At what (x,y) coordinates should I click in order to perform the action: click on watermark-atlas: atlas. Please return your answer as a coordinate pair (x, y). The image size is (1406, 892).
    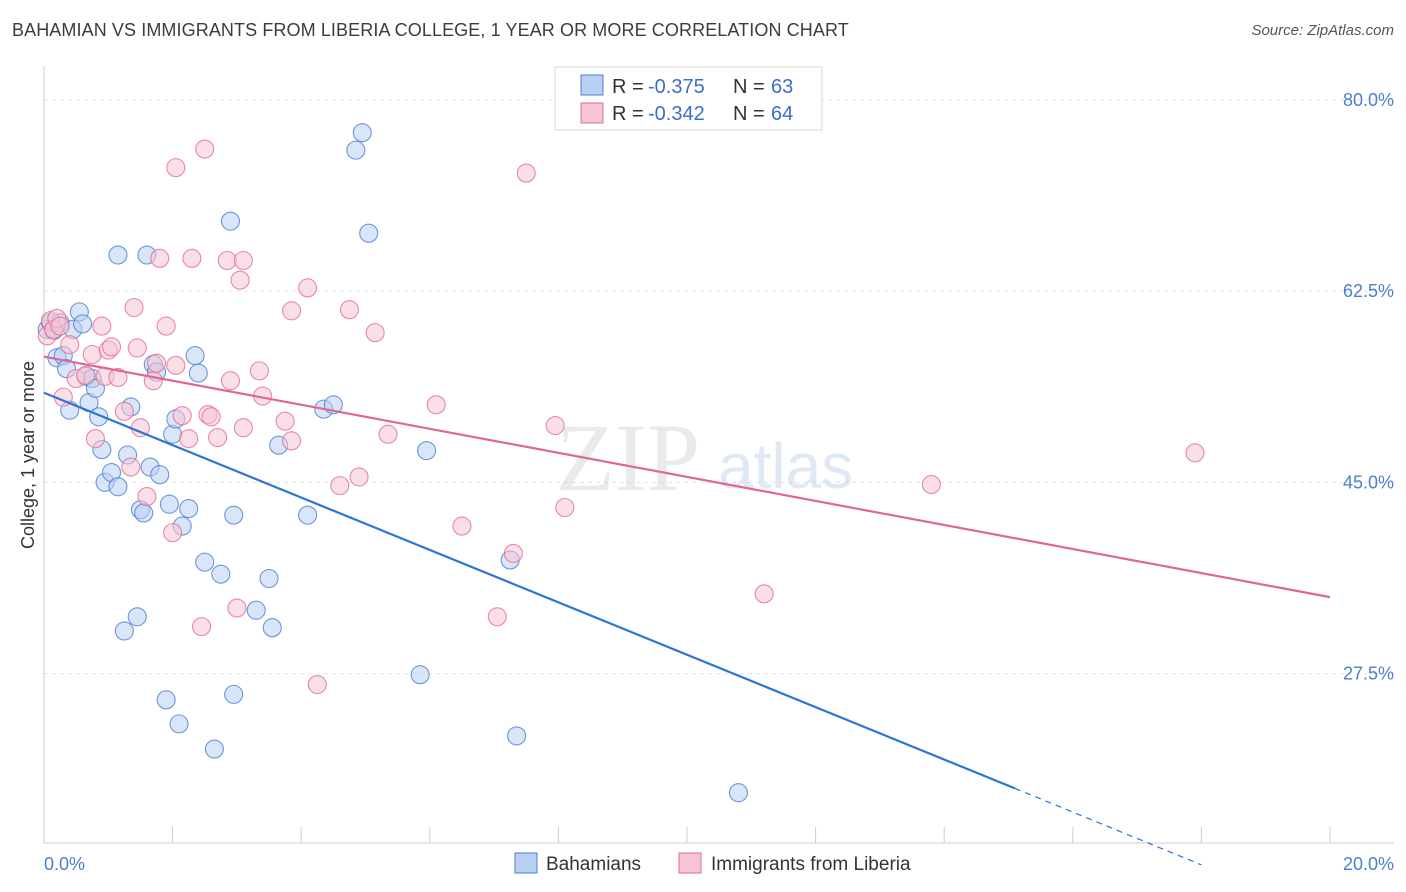
    Looking at the image, I should click on (785, 466).